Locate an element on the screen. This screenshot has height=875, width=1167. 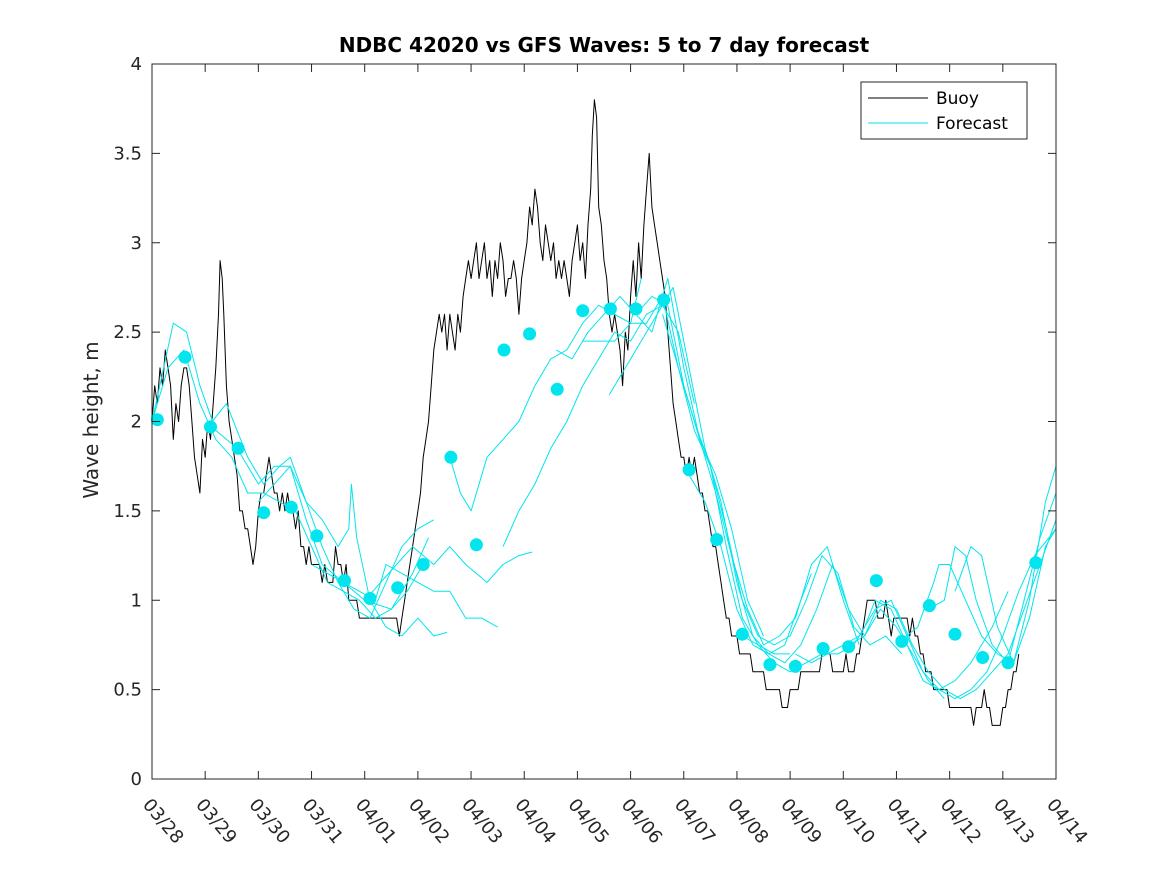
x-tick-label-12: 04/09 is located at coordinates (800, 821).